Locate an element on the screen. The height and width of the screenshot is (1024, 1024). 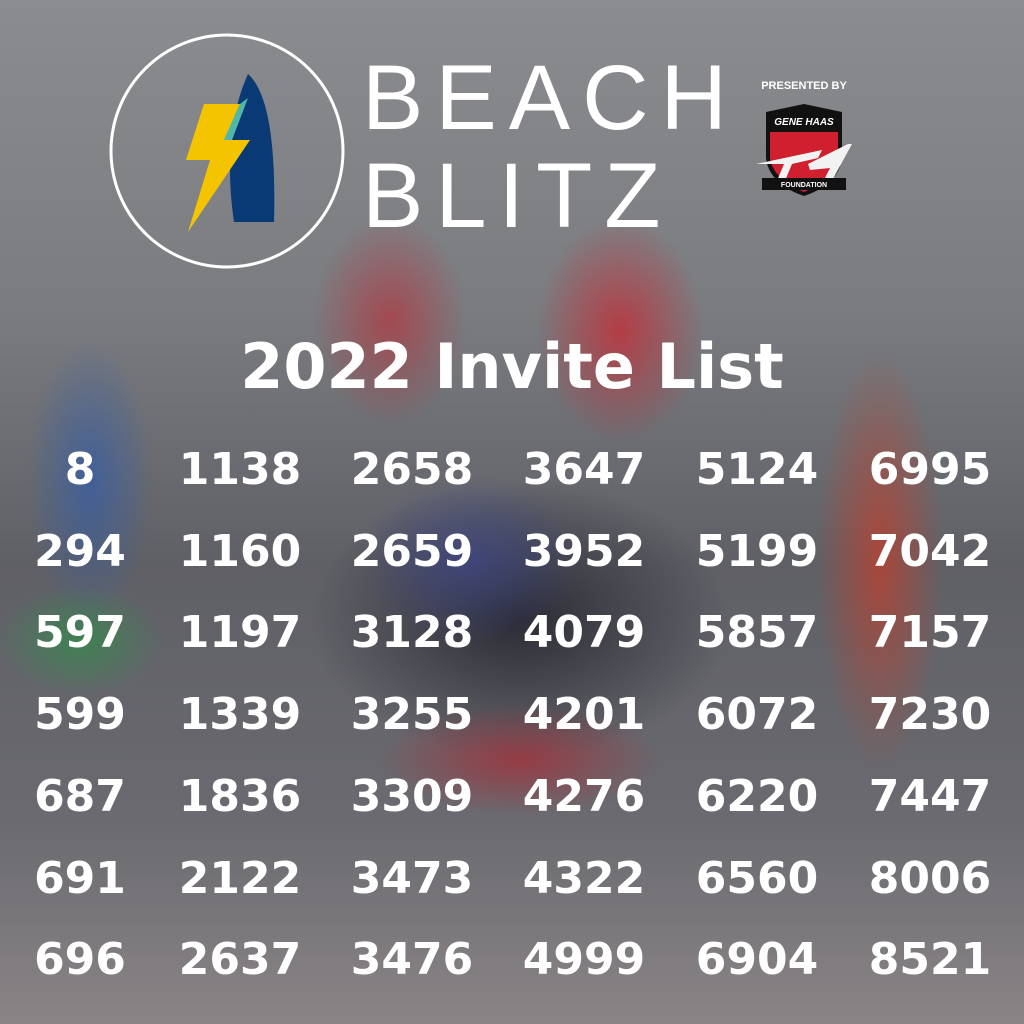
team-number: 6072 is located at coordinates (757, 715).